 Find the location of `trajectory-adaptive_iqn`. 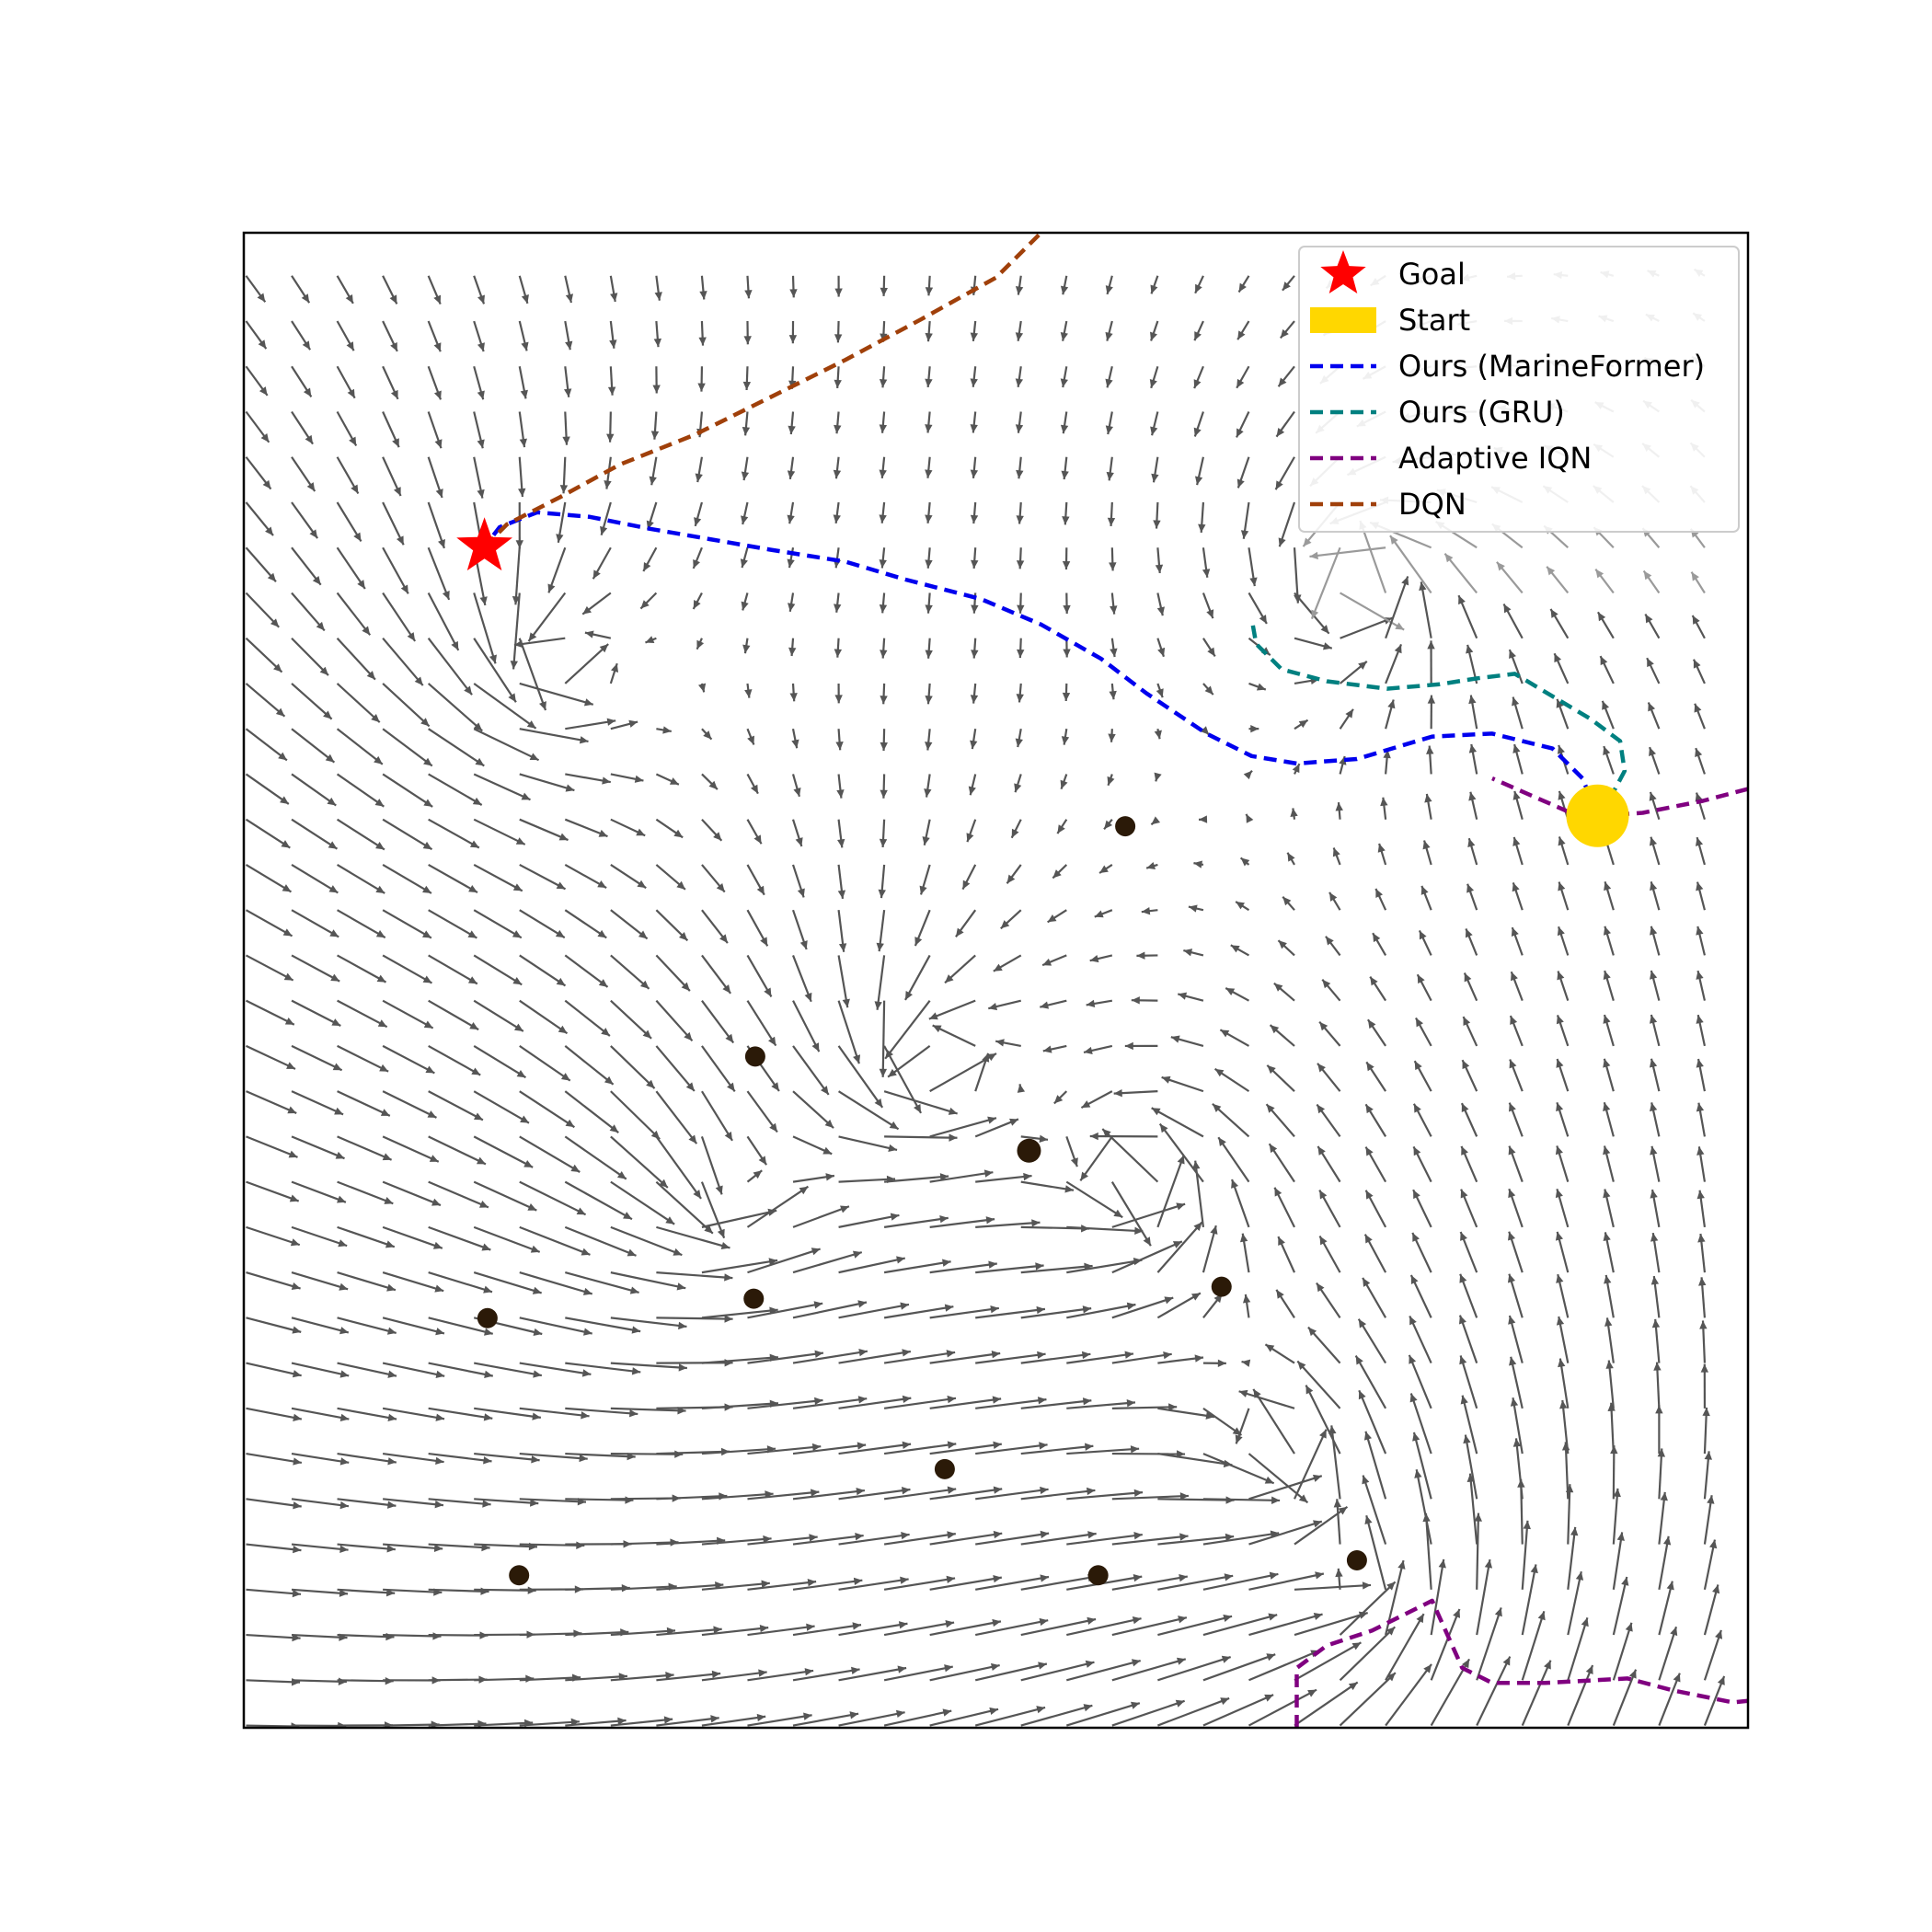

trajectory-adaptive_iqn is located at coordinates (1521, 1663).